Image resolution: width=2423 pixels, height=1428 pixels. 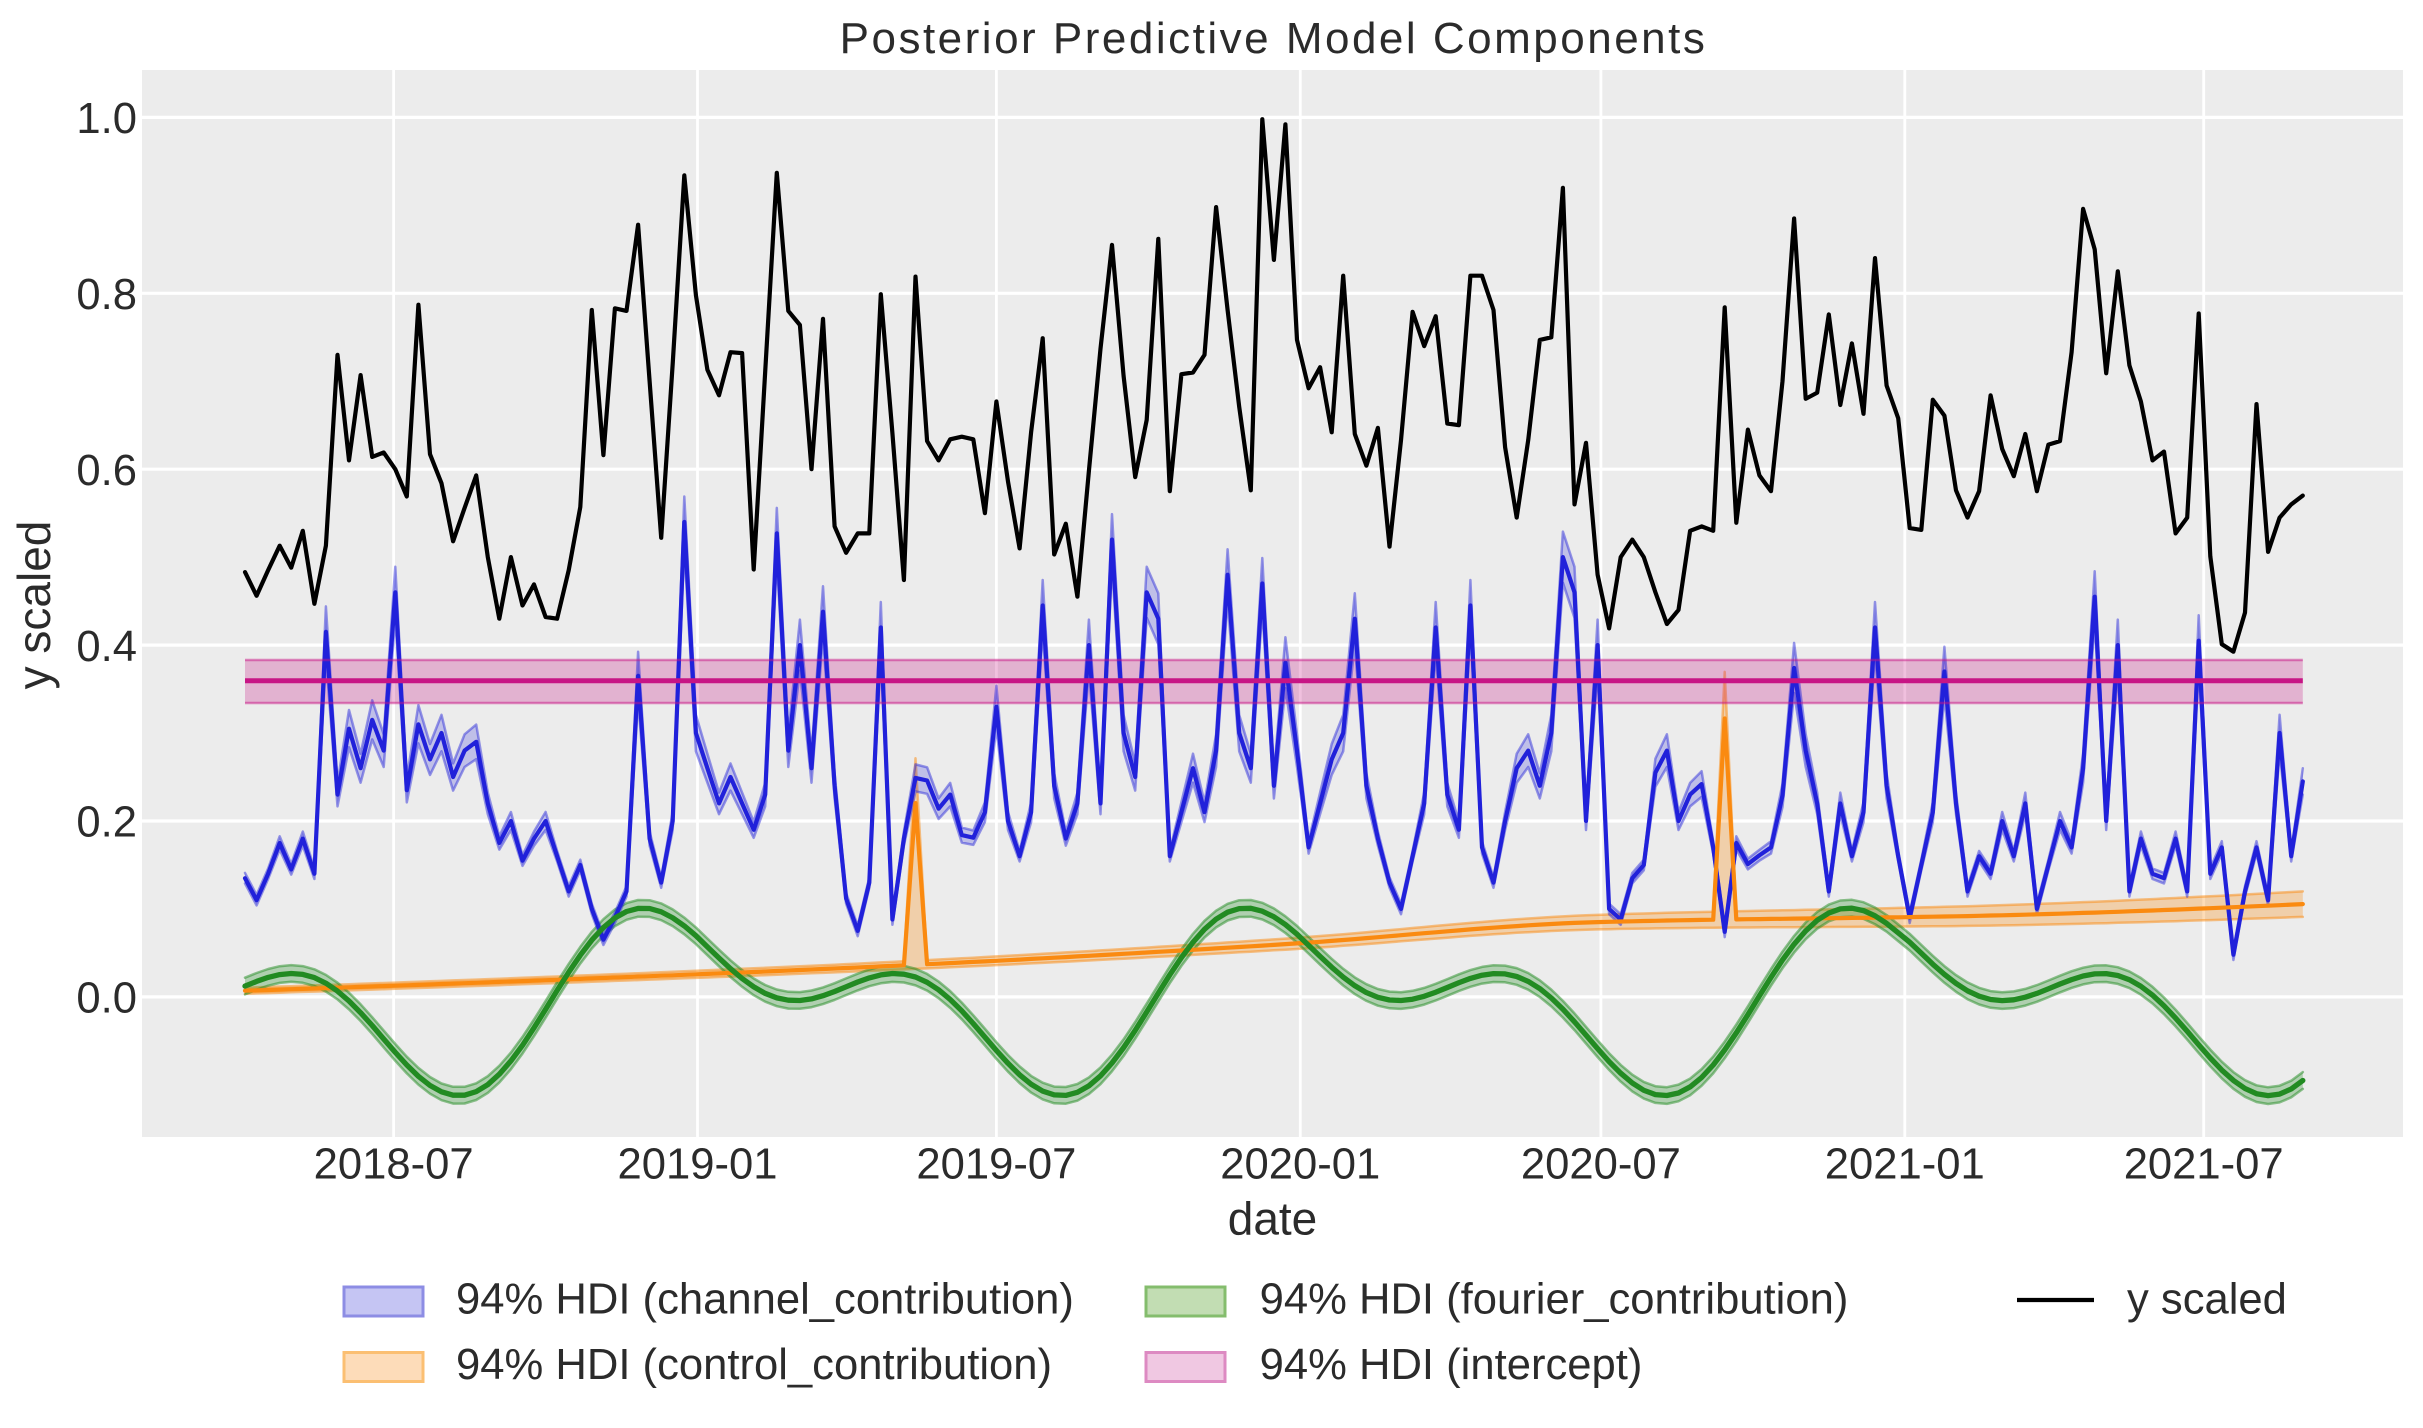 What do you see at coordinates (1905, 1165) in the screenshot?
I see `svg-text: 2021-01` at bounding box center [1905, 1165].